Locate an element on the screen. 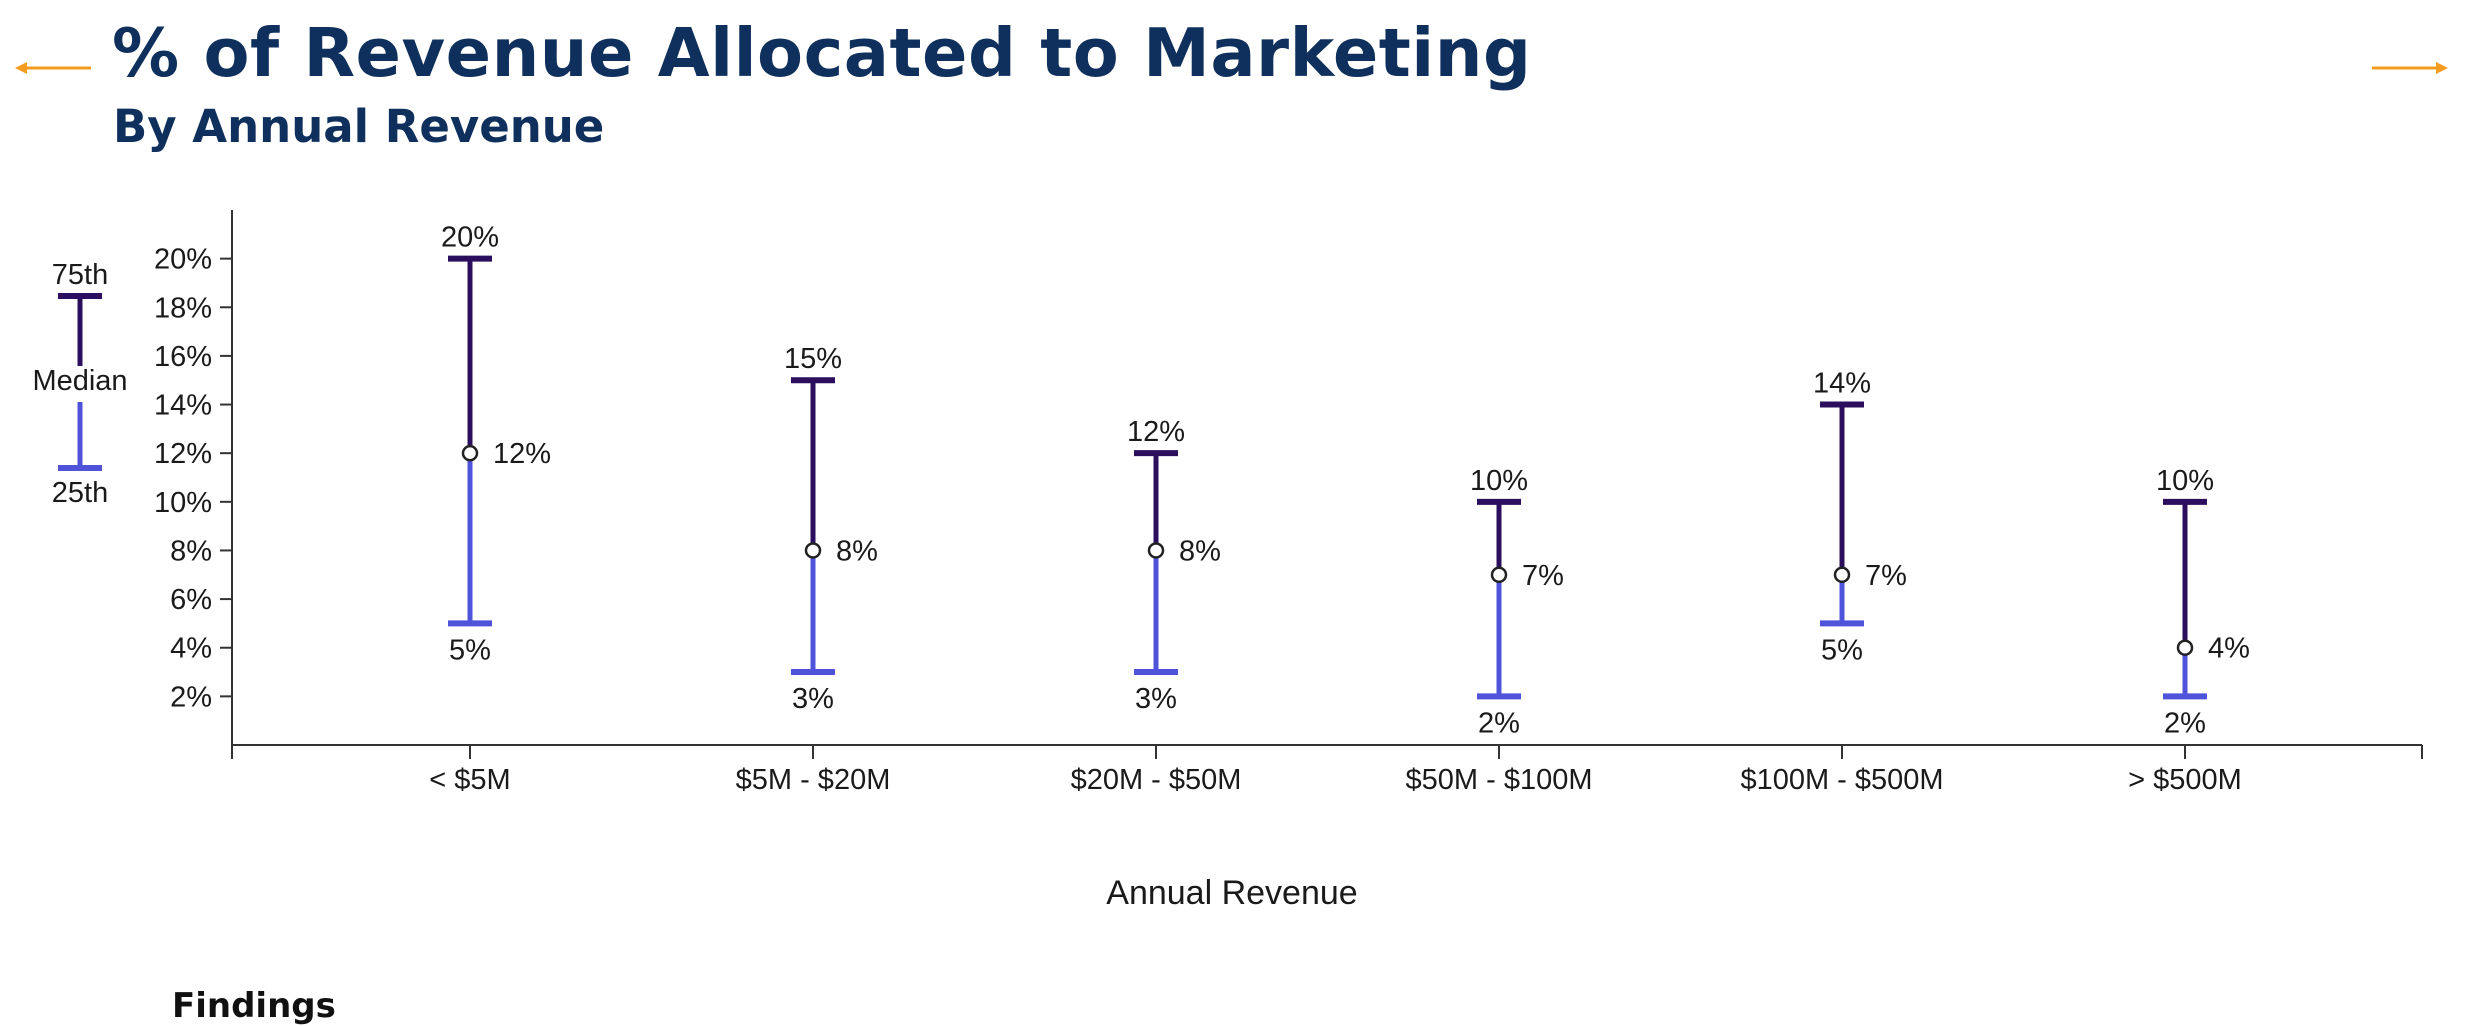  median-value-label: 4% is located at coordinates (2229, 649).